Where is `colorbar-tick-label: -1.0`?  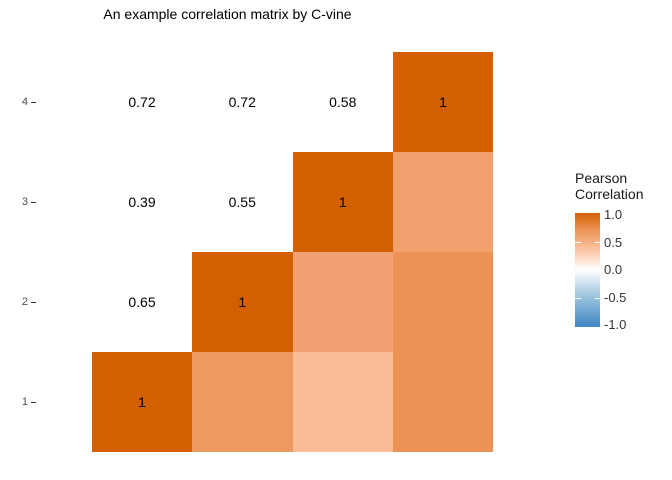 colorbar-tick-label: -1.0 is located at coordinates (615, 325).